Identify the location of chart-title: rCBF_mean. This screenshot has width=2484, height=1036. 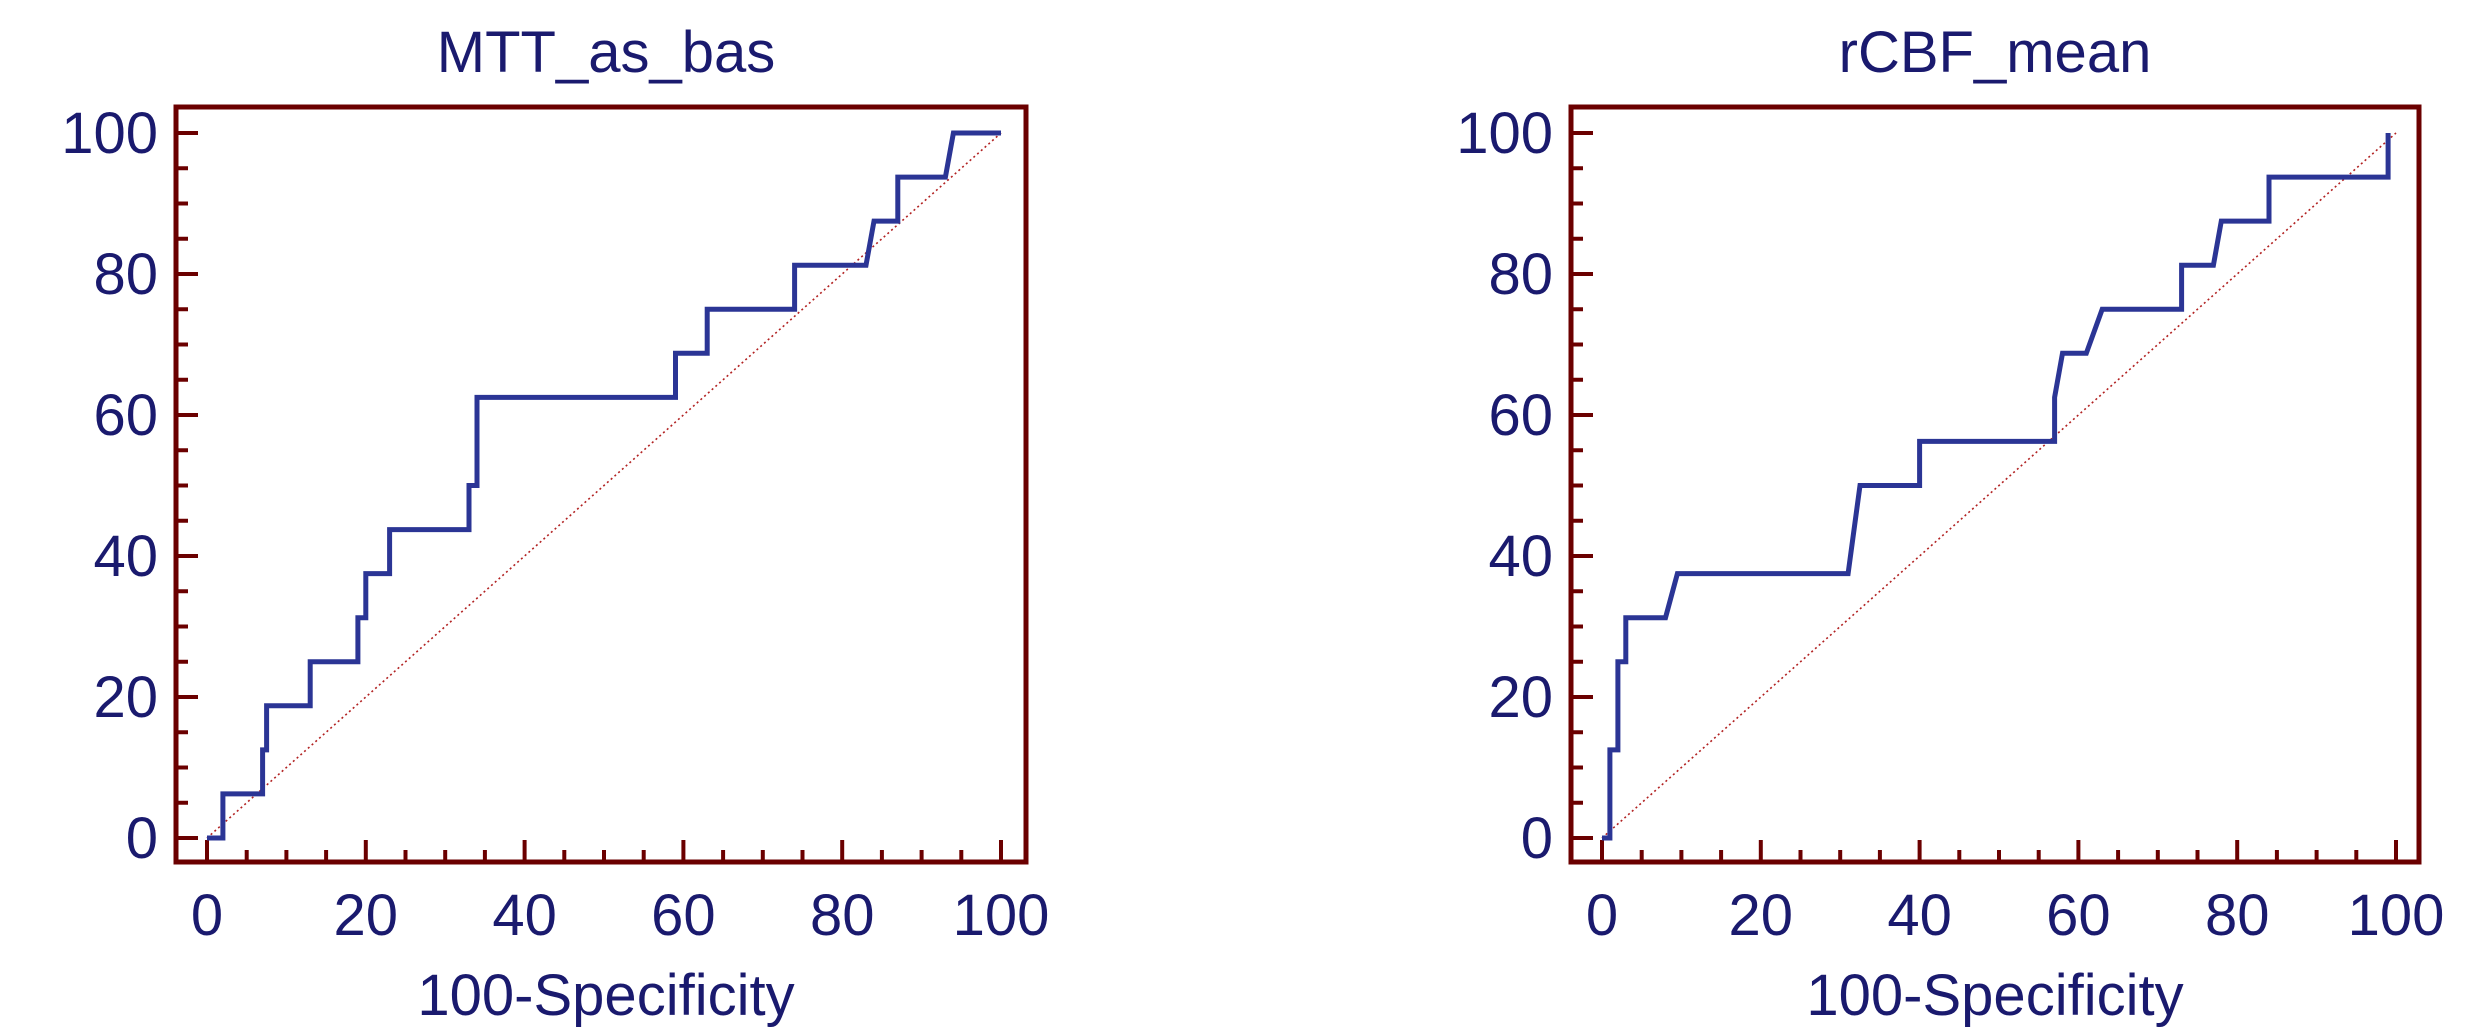
(1995, 52).